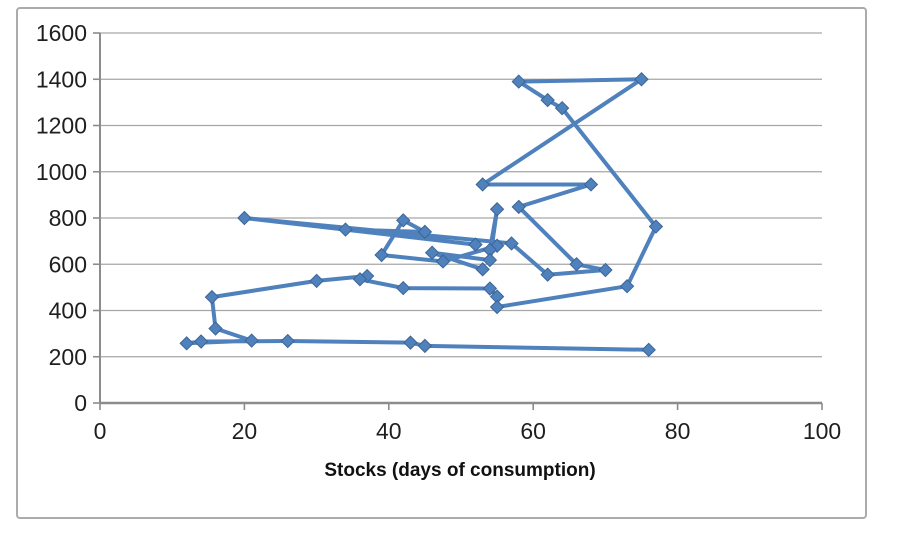  What do you see at coordinates (68, 218) in the screenshot?
I see `y-tick-label: 800` at bounding box center [68, 218].